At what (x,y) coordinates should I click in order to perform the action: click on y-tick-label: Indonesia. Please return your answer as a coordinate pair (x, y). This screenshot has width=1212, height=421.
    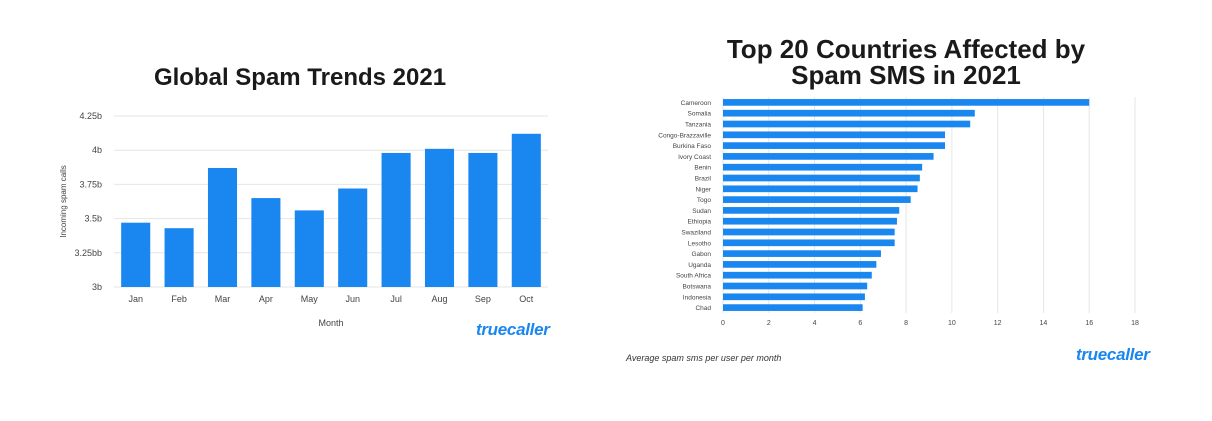
    Looking at the image, I should click on (697, 297).